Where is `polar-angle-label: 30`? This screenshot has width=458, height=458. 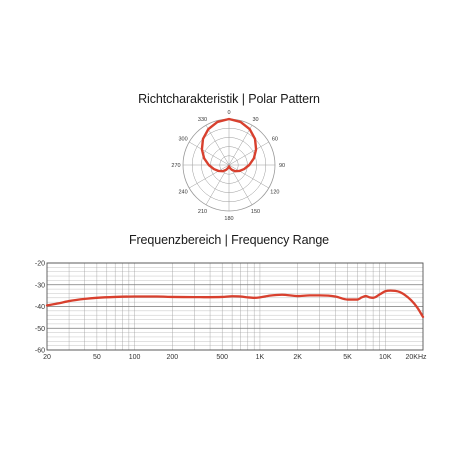 polar-angle-label: 30 is located at coordinates (255, 120).